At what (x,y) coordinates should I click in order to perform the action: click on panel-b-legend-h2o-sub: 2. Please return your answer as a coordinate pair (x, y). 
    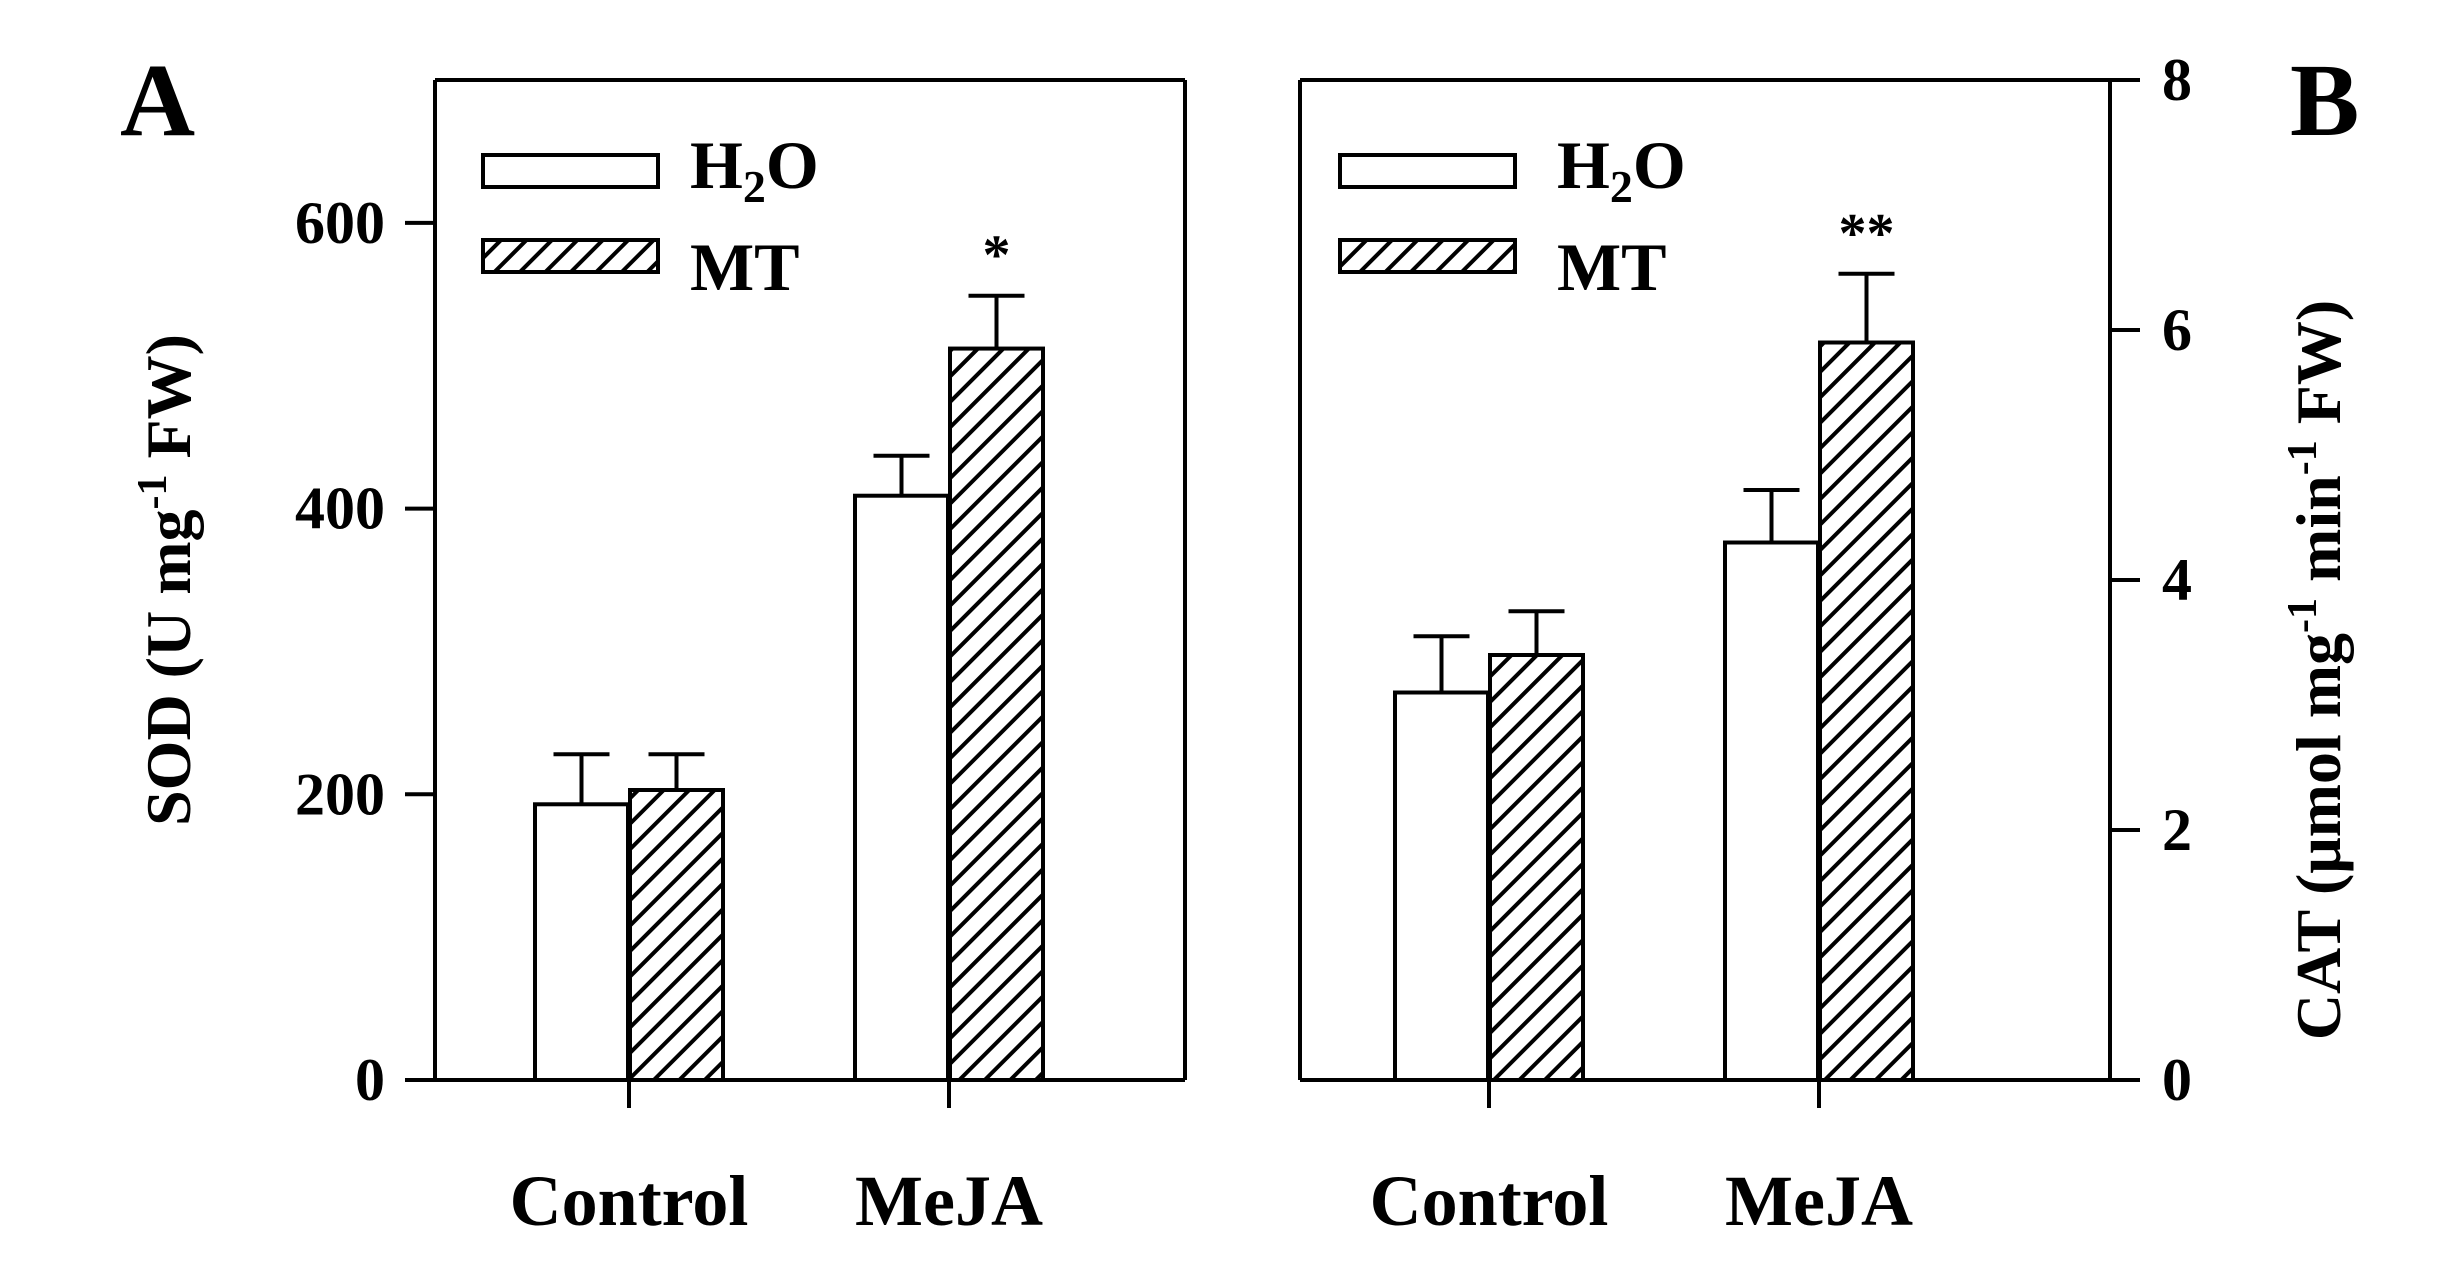
    Looking at the image, I should click on (1621, 186).